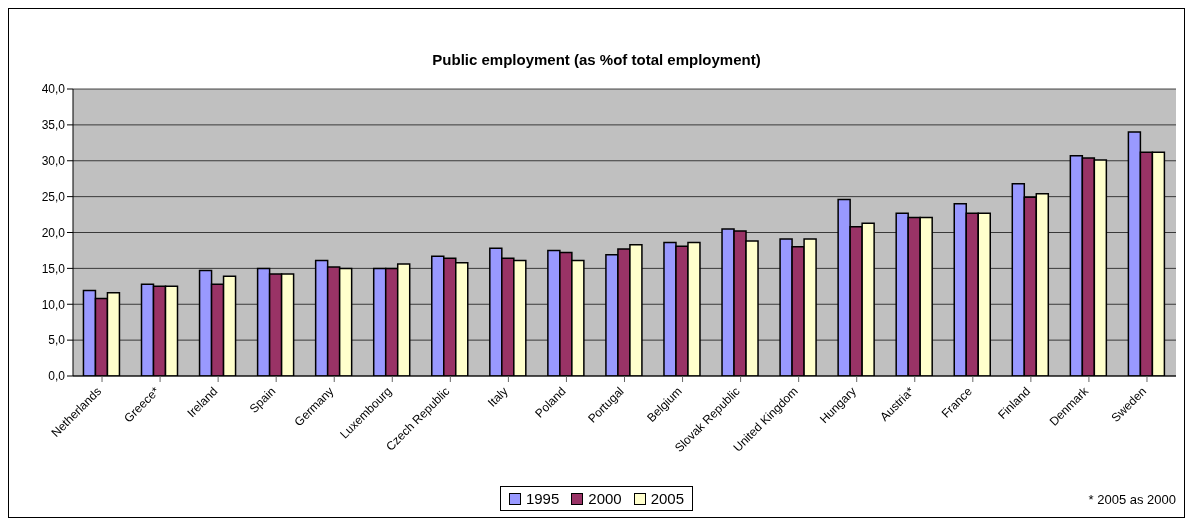 The height and width of the screenshot is (526, 1193). I want to click on y-tick-label: 30,0, so click(53, 161).